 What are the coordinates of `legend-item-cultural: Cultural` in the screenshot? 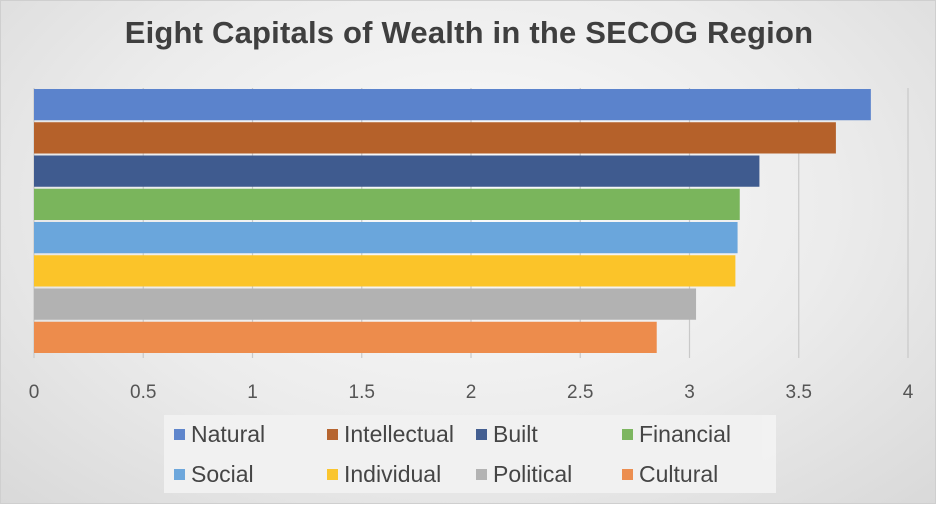 It's located at (670, 474).